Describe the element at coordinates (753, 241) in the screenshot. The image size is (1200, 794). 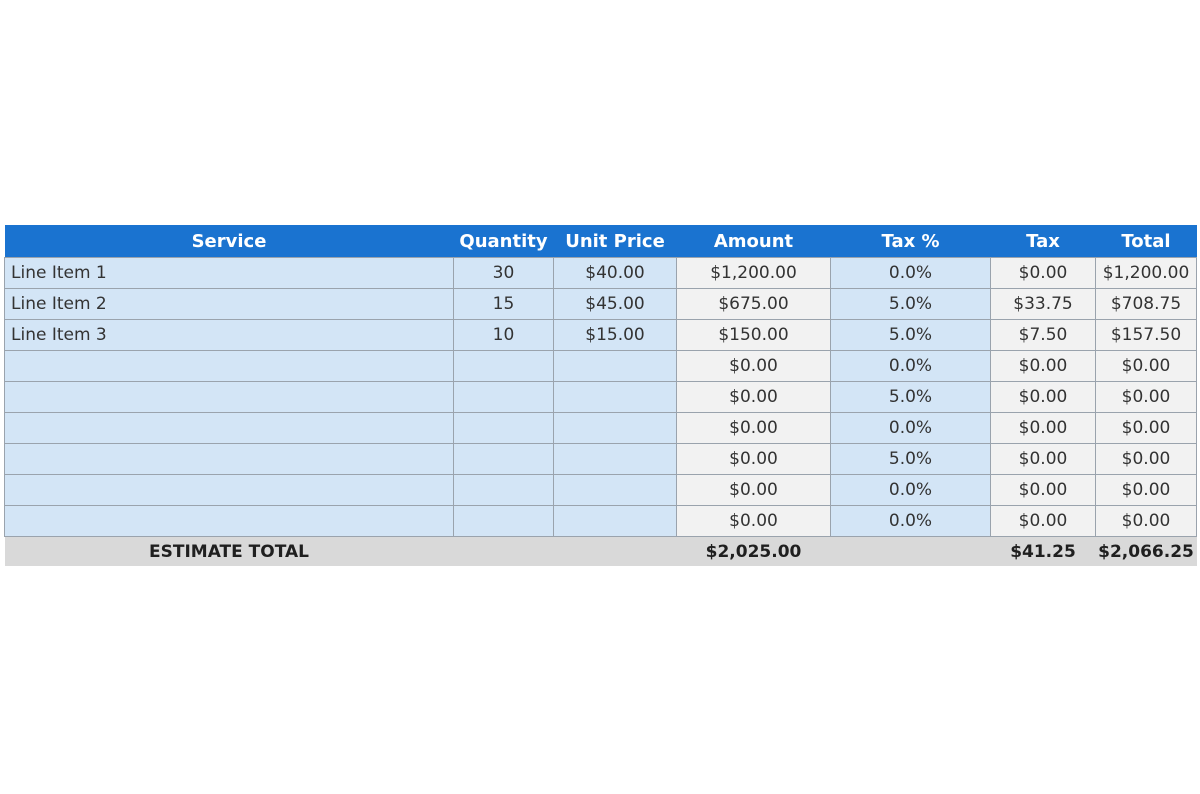
I see `header-amount: Amount` at that location.